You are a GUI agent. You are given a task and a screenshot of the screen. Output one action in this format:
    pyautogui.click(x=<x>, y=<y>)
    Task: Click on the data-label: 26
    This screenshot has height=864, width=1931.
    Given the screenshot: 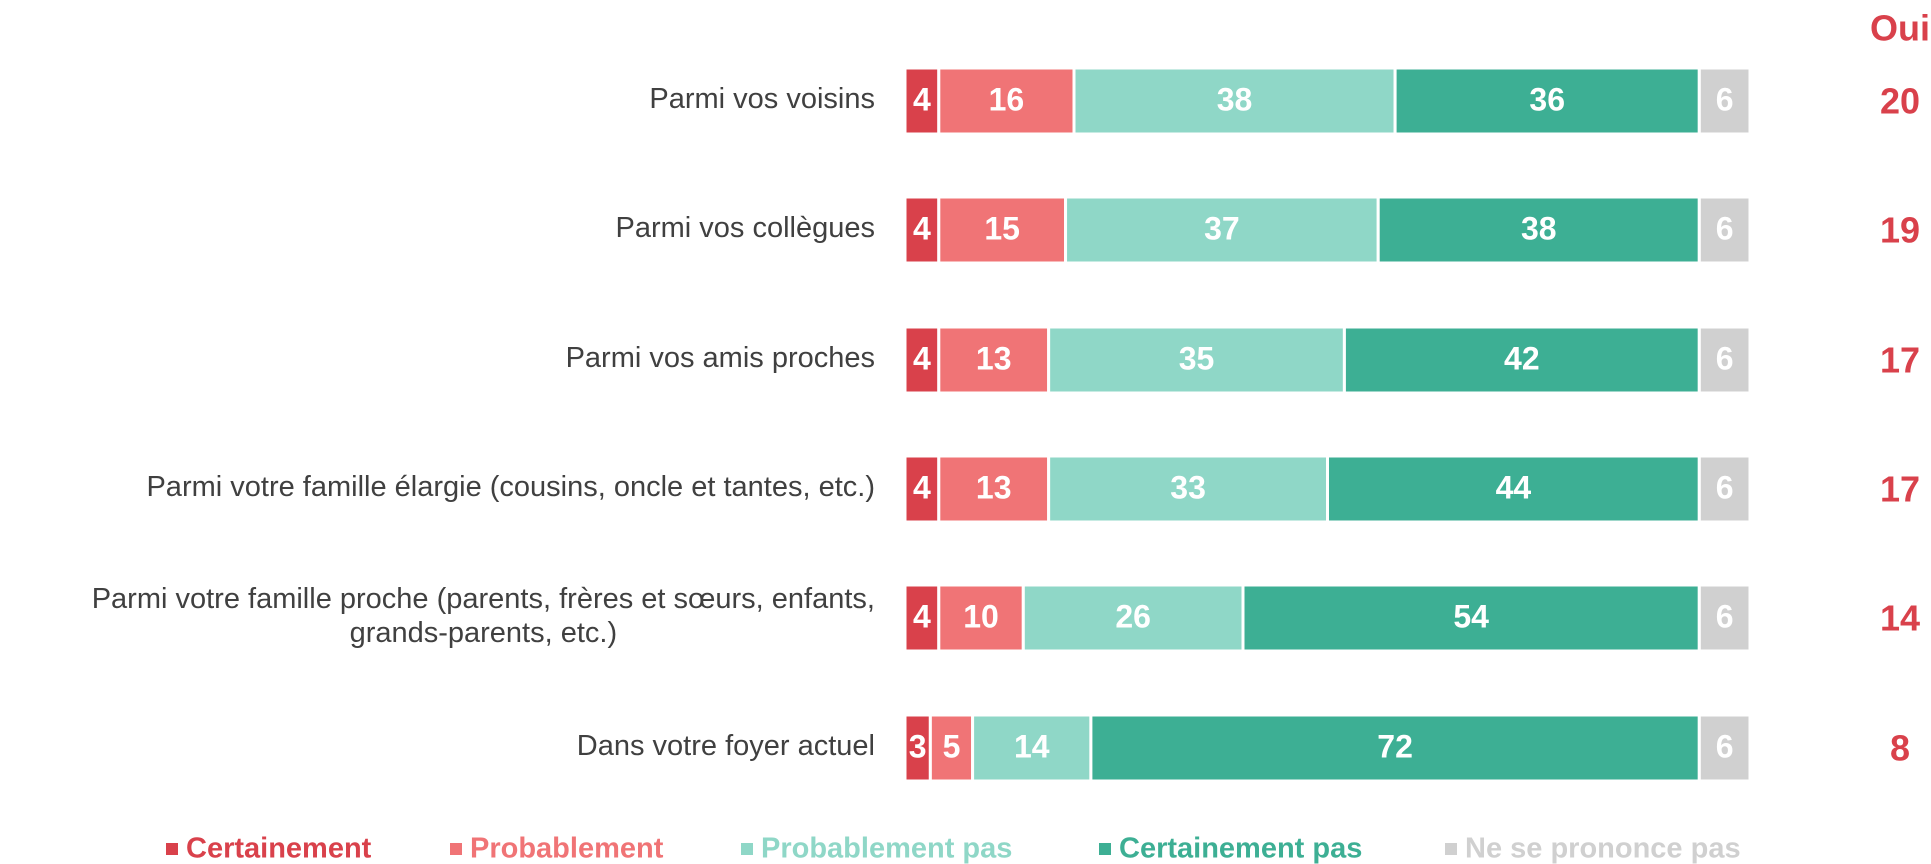 What is the action you would take?
    pyautogui.click(x=1133, y=616)
    